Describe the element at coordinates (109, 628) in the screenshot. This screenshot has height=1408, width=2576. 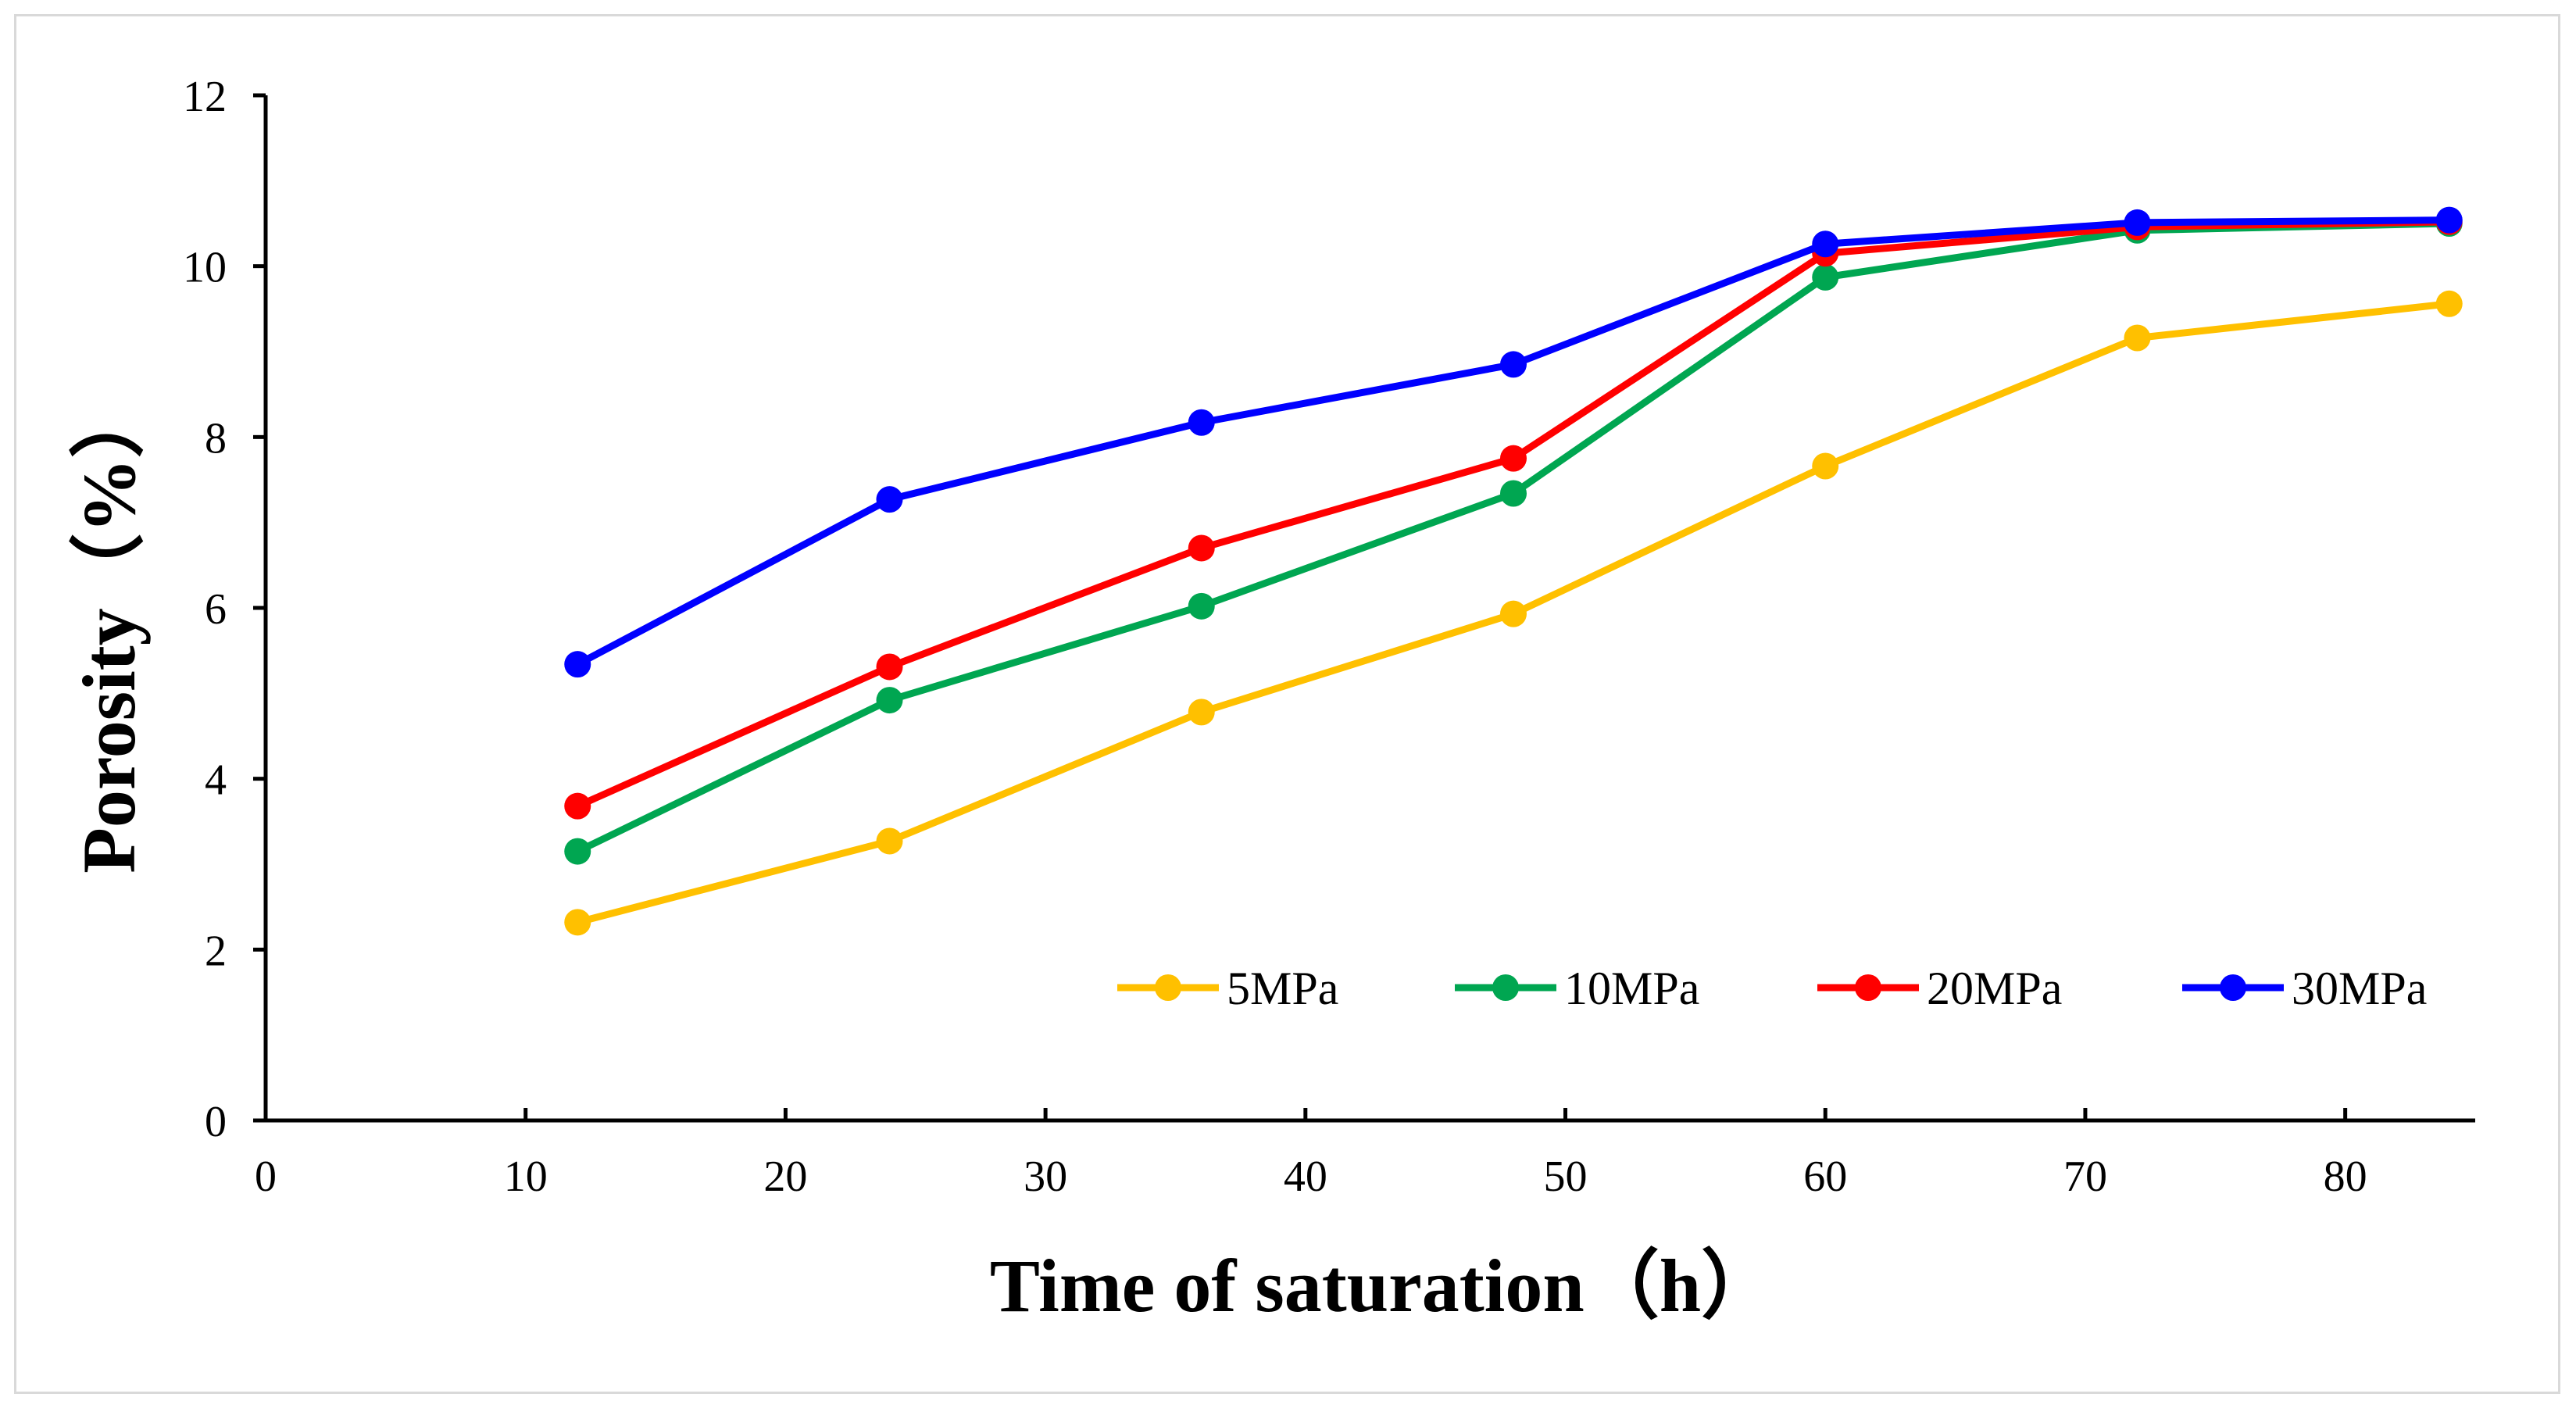
I see `y-axis-title: Porosity（%）` at that location.